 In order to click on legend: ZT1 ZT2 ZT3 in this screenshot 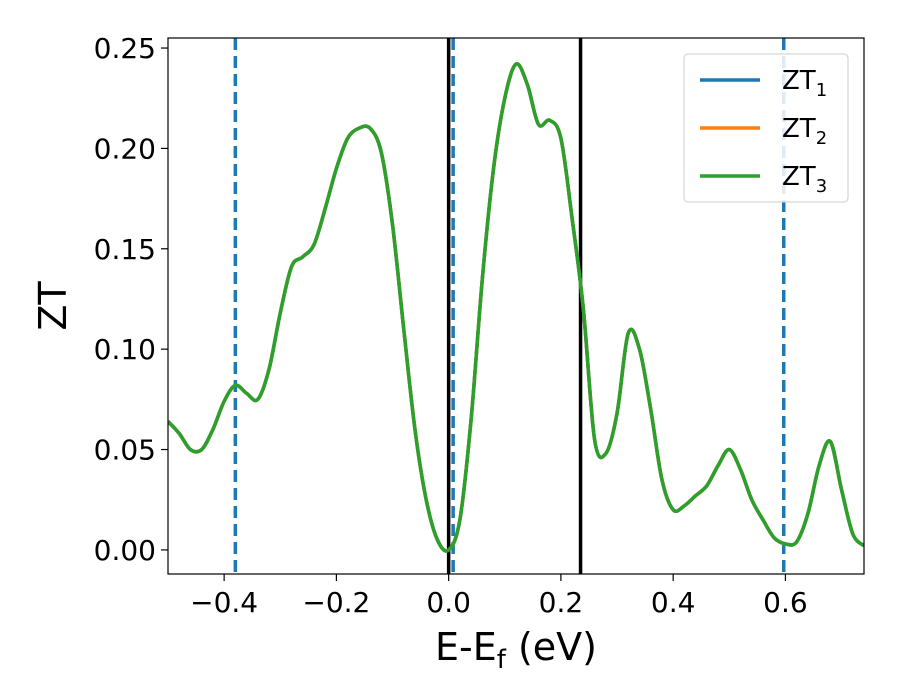, I will do `click(766, 128)`.